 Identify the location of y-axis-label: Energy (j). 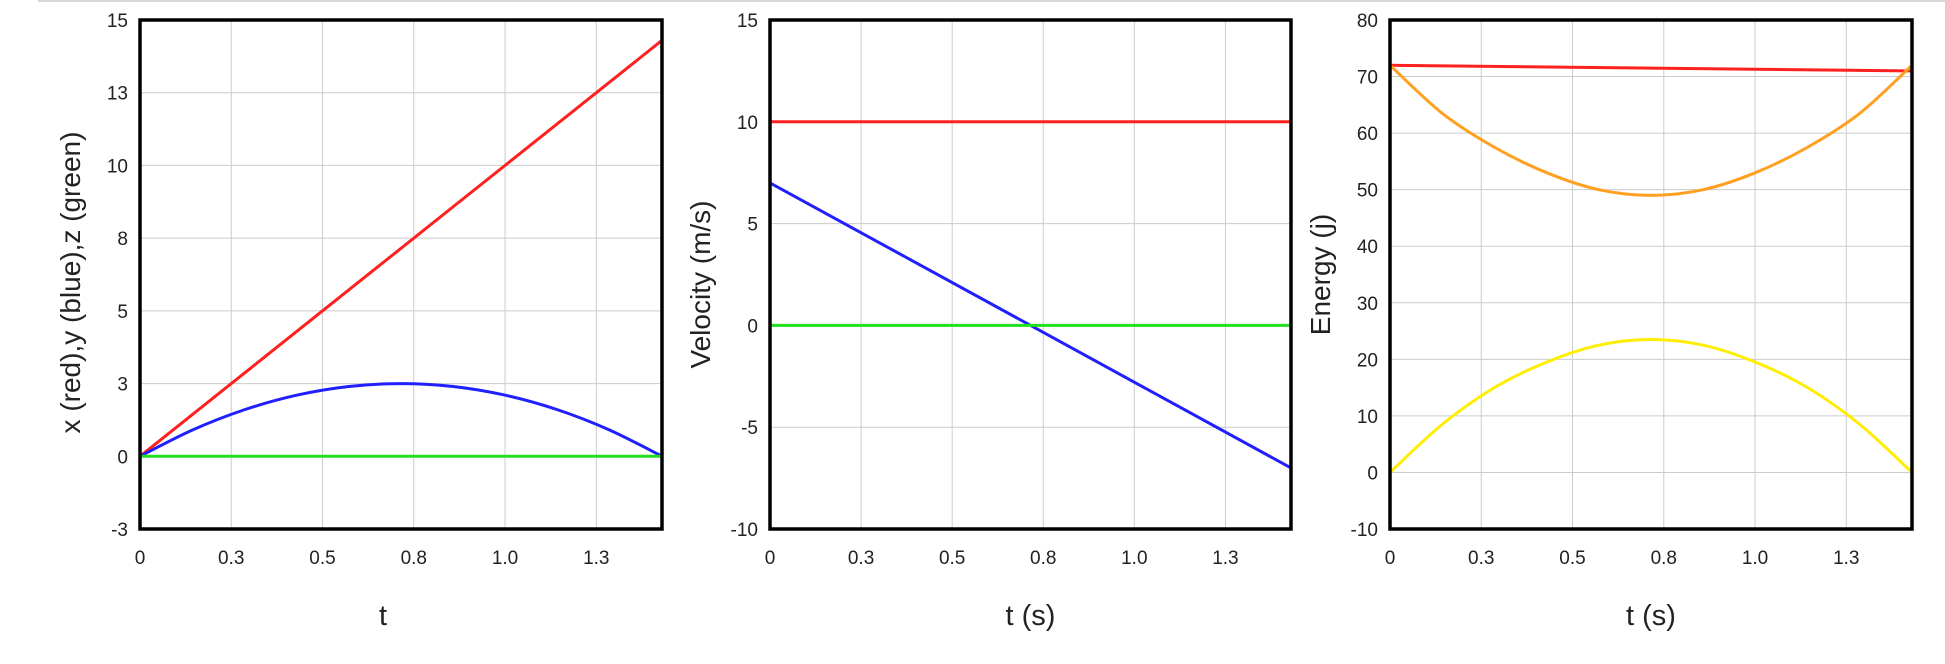
(1320, 274).